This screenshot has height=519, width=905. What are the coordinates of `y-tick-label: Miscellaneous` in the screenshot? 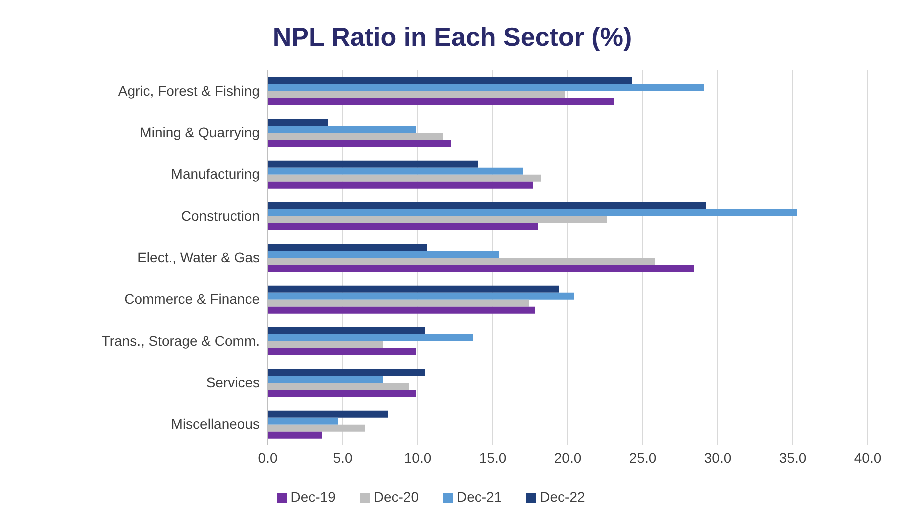 It's located at (215, 424).